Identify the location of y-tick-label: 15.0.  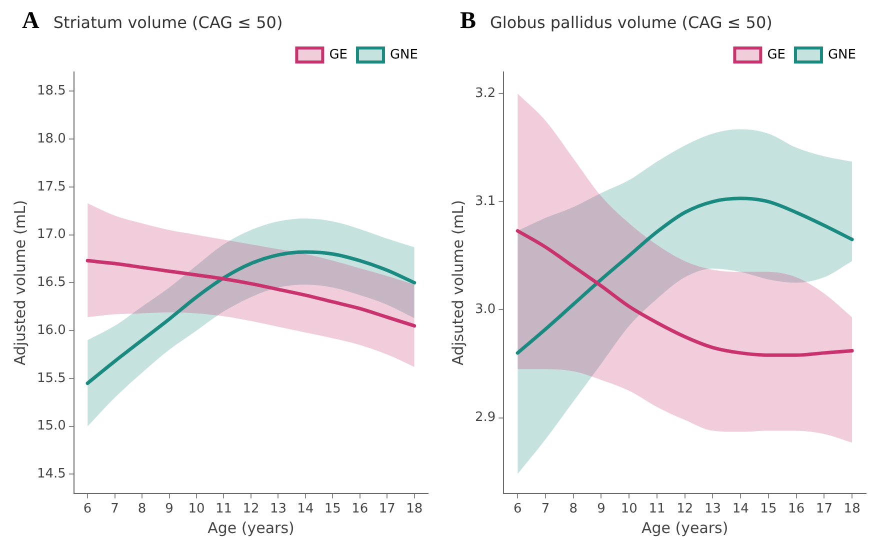
(51, 426).